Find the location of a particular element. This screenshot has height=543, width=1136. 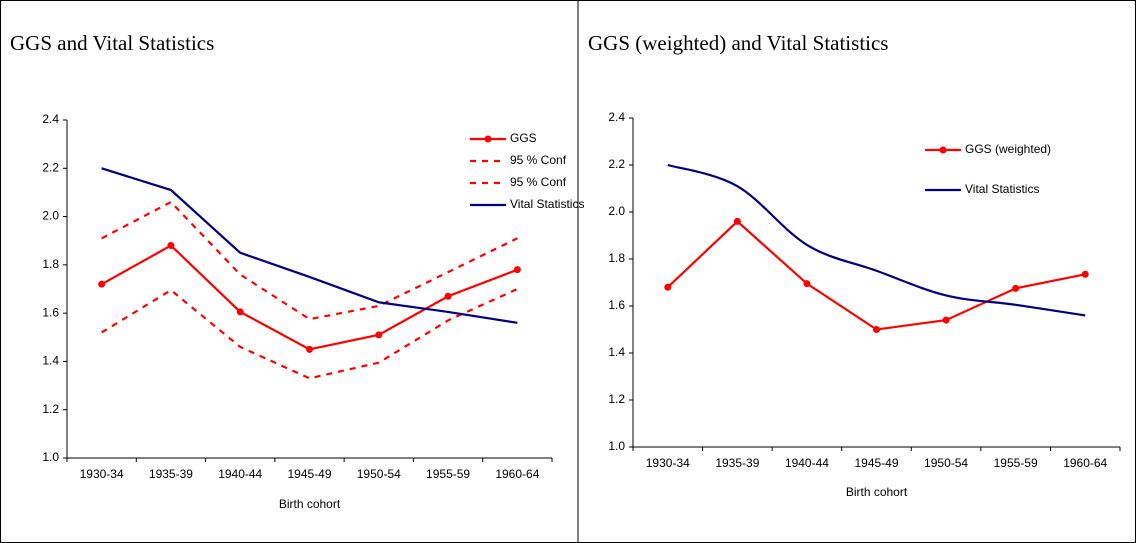

legend-label: GGS is located at coordinates (523, 138).